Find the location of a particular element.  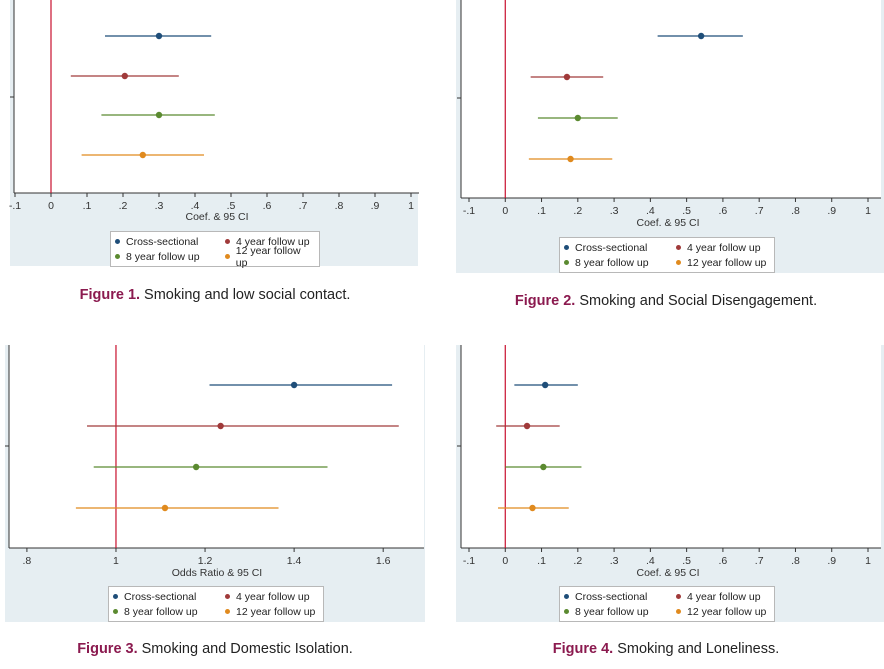

figure-1-caption: Figure 1. Smoking and low social contact. is located at coordinates (215, 295).